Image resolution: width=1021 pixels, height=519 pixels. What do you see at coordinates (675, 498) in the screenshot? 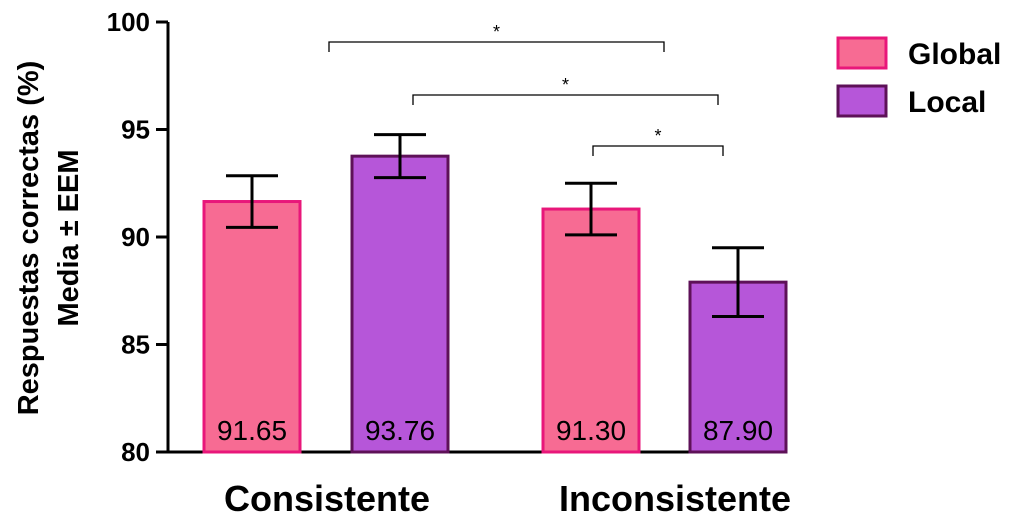
I see `x-category-label: Inconsistente` at bounding box center [675, 498].